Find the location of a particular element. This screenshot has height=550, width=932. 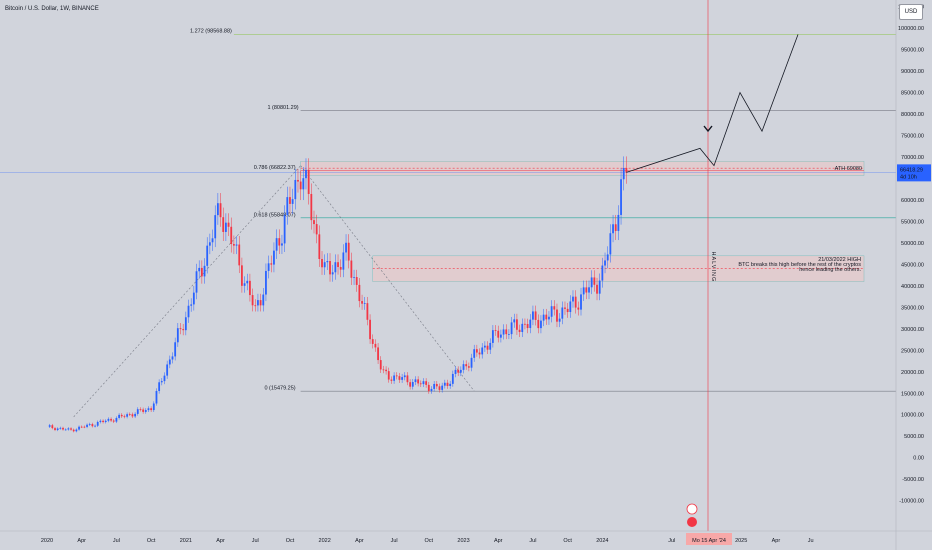

fib-label: 0.618 (55848.07) is located at coordinates (275, 215).